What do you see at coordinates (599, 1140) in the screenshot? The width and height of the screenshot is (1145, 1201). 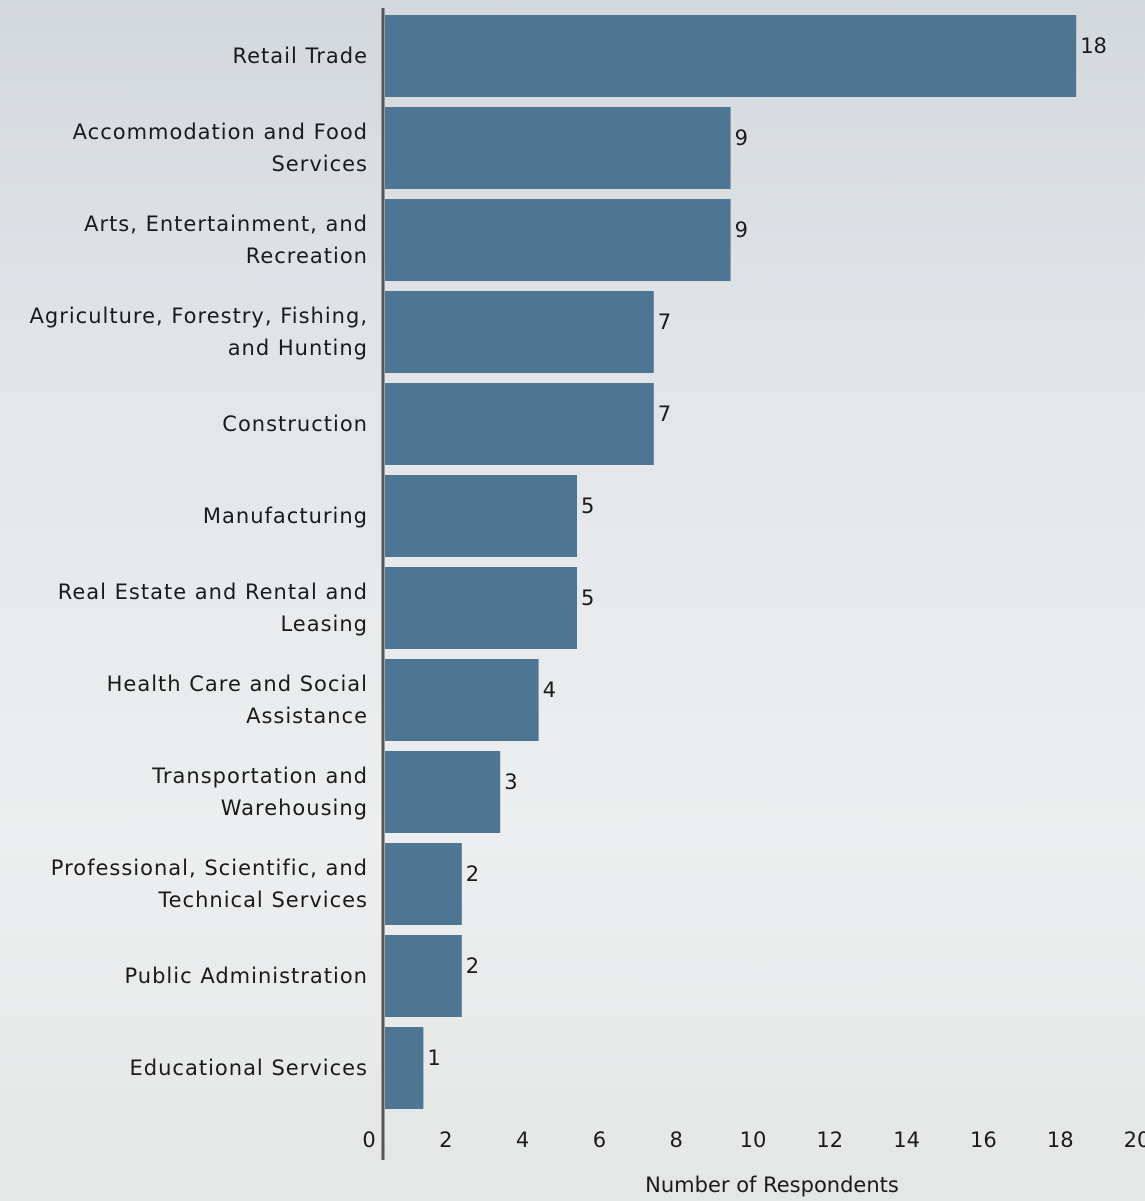 I see `x-tick-label: 6` at bounding box center [599, 1140].